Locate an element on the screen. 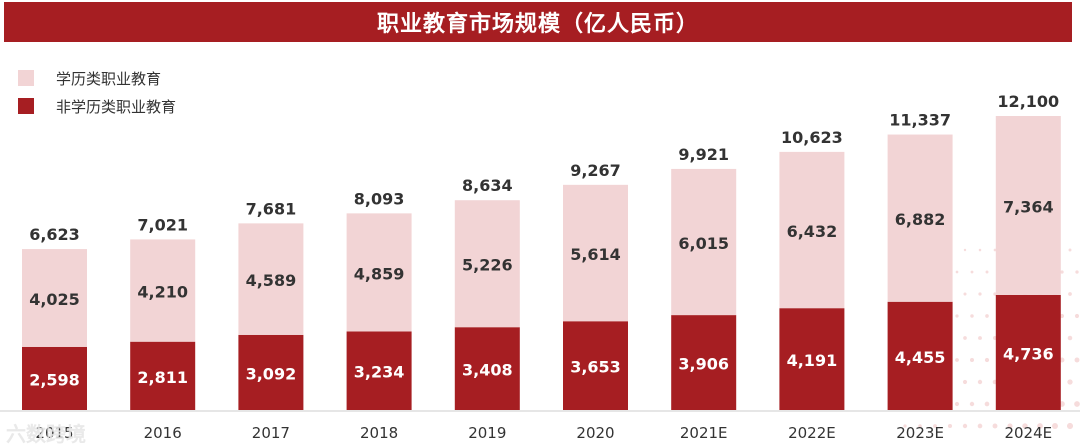 This screenshot has height=448, width=1080. data-label-non-academic: 2,811 is located at coordinates (162, 377).